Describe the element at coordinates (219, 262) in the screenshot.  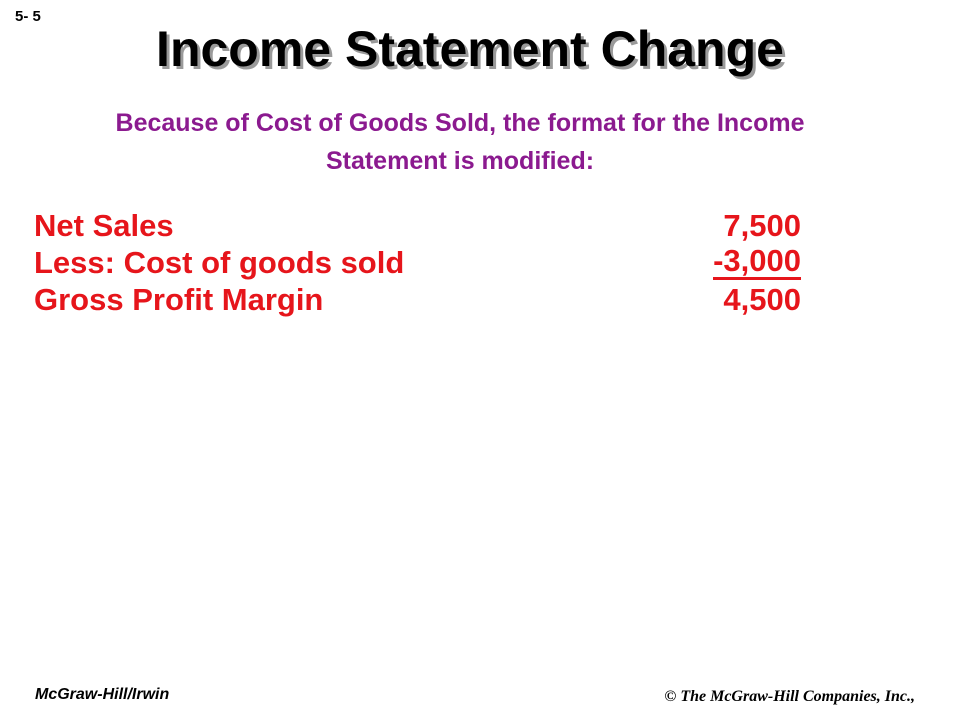
I see `cost-of-goods-sold-label: Less: Cost of goods sold` at that location.